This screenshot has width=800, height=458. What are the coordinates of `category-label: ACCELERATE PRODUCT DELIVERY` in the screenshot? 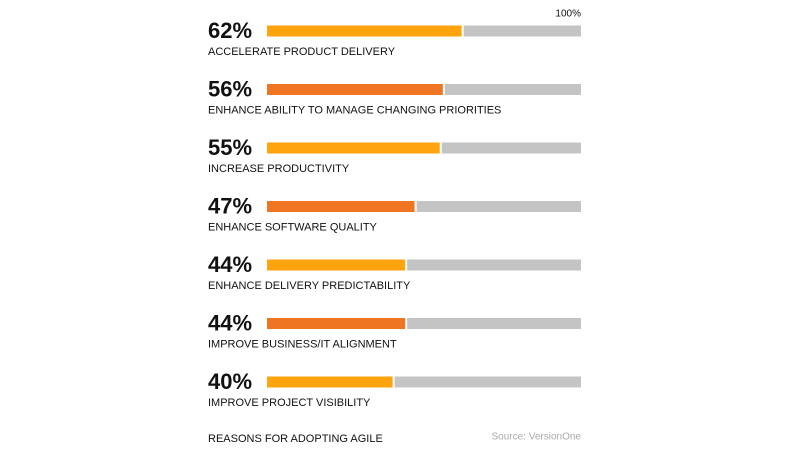 It's located at (302, 52).